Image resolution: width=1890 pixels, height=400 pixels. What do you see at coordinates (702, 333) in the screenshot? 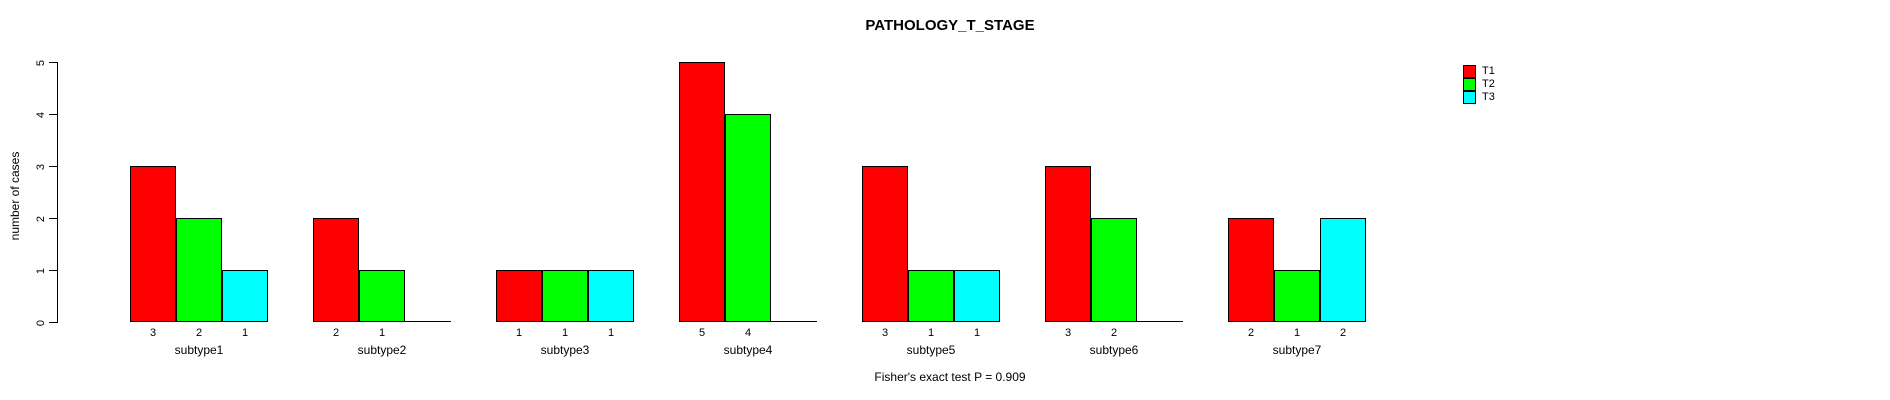
I see `bar-value-label: 5` at bounding box center [702, 333].